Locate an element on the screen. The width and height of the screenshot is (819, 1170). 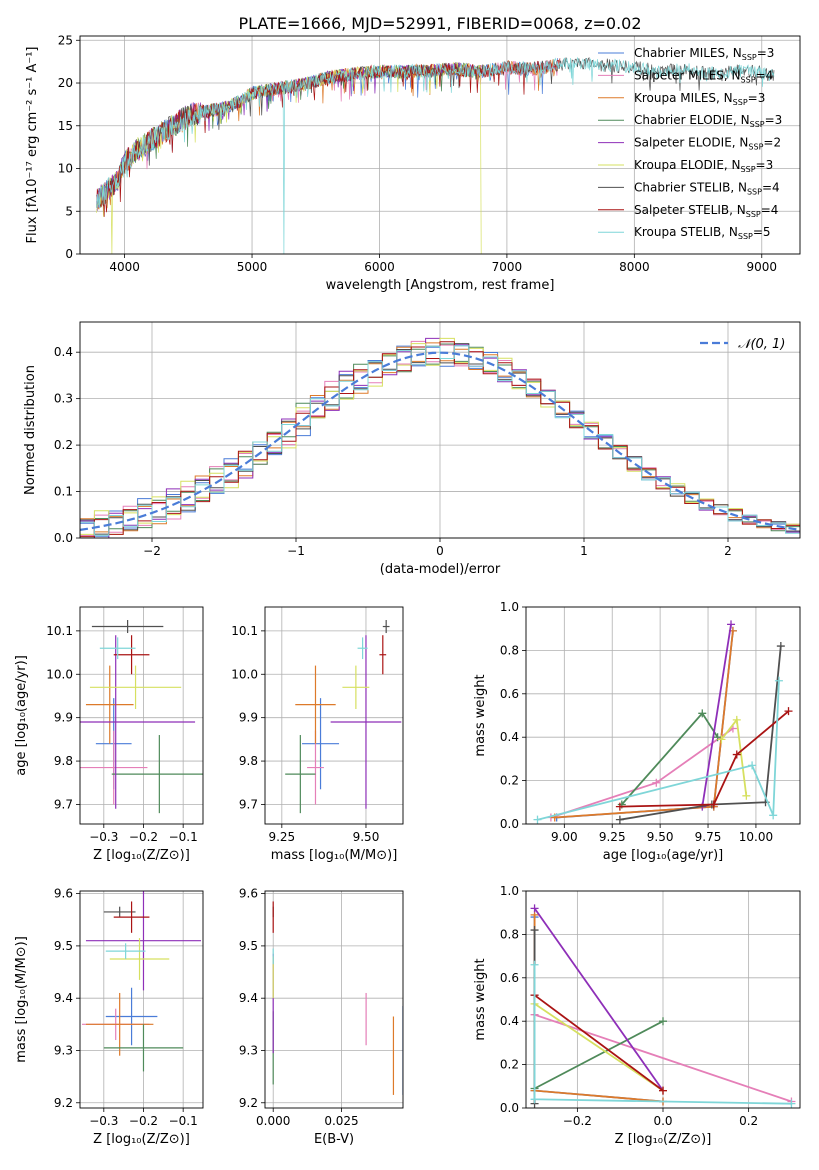
legend-label: Chabrier STELIB, NSSP=4 is located at coordinates (707, 188).